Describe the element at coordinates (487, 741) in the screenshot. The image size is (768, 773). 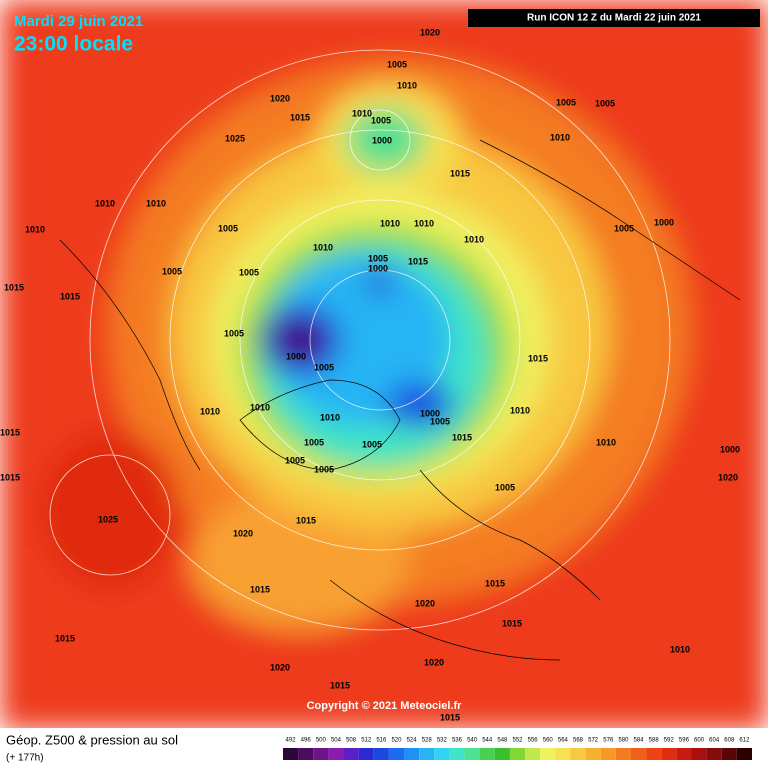
I see `scale-label: 544` at that location.